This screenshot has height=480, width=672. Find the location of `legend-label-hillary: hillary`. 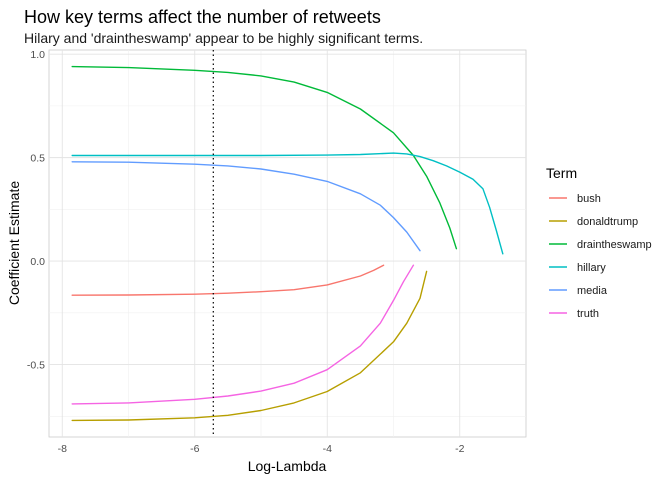

legend-label-hillary: hillary is located at coordinates (591, 268).